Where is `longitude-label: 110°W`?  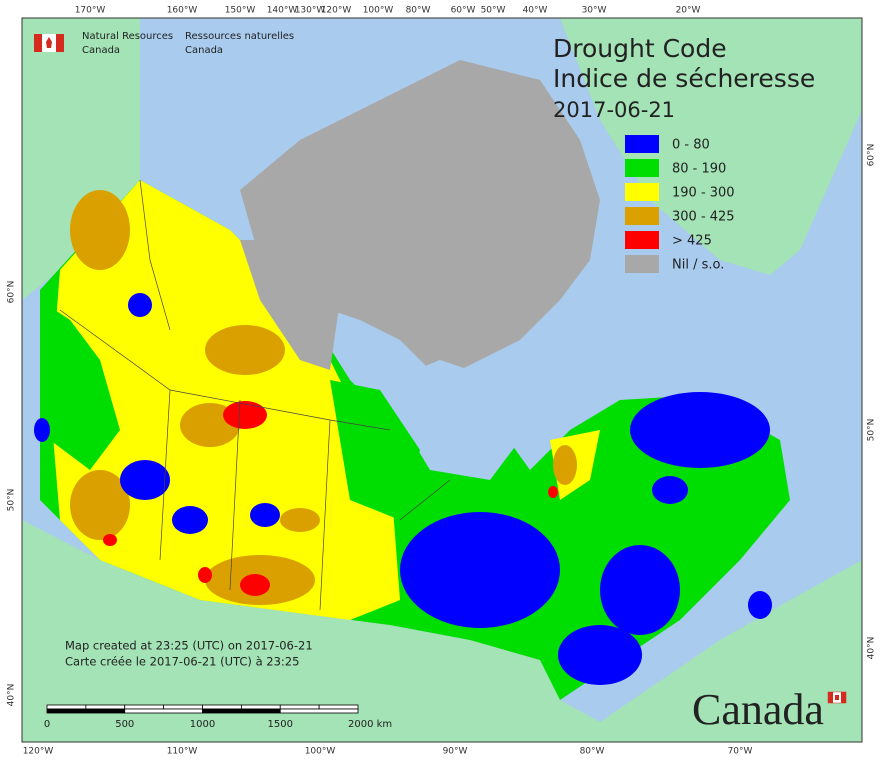
longitude-label: 110°W is located at coordinates (182, 752).